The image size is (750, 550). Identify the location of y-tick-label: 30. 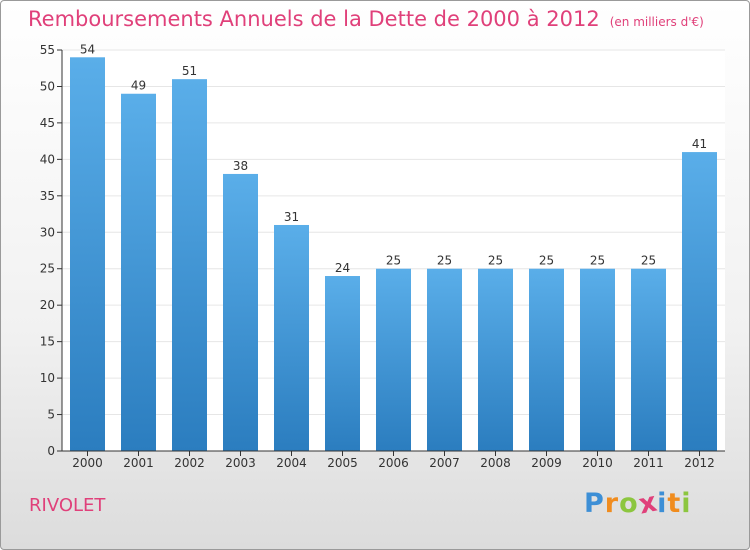
(47, 232).